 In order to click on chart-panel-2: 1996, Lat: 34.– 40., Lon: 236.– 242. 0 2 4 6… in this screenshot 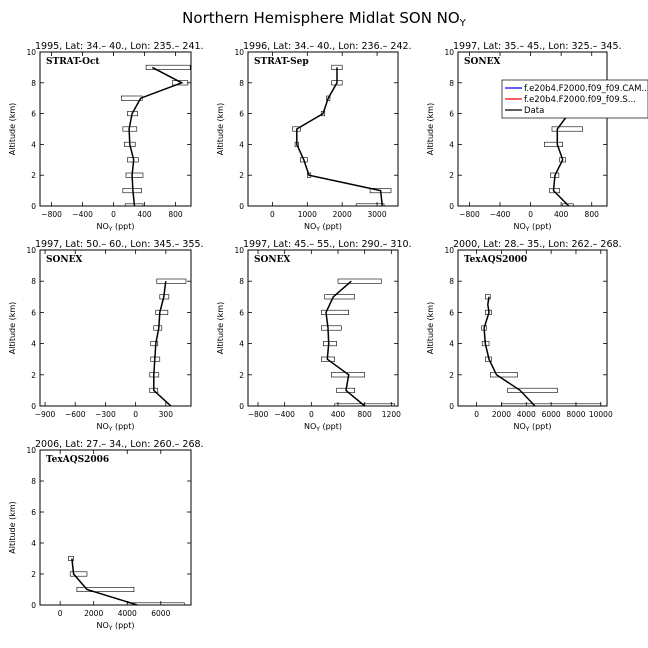, I will do `click(314, 137)`.